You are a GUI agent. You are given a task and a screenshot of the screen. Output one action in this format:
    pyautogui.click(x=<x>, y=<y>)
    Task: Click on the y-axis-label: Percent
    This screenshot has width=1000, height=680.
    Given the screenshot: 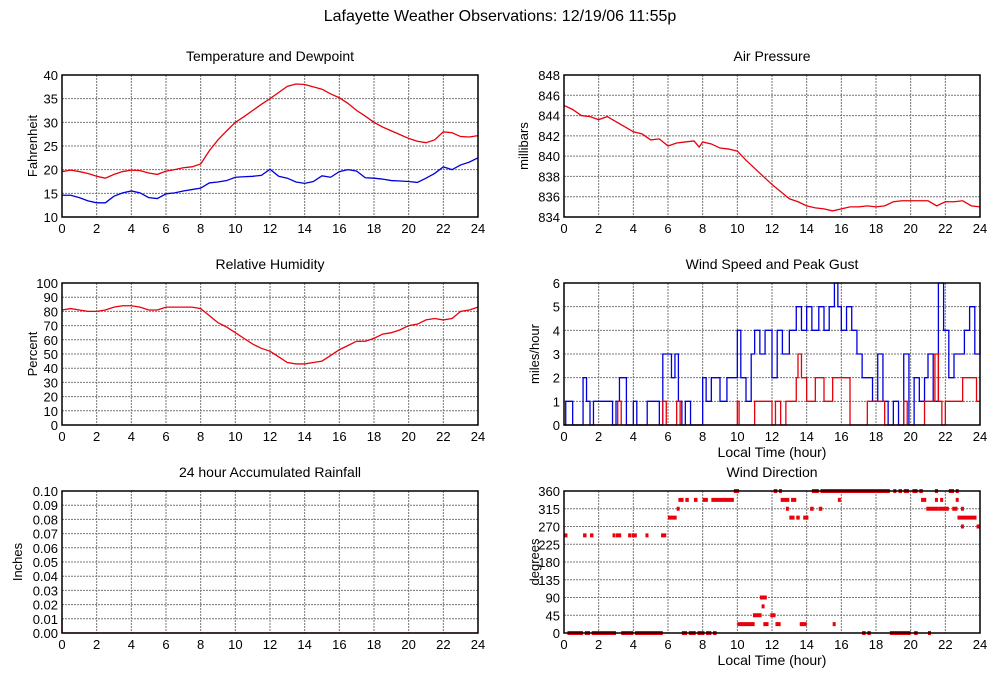 What is the action you would take?
    pyautogui.click(x=32, y=353)
    